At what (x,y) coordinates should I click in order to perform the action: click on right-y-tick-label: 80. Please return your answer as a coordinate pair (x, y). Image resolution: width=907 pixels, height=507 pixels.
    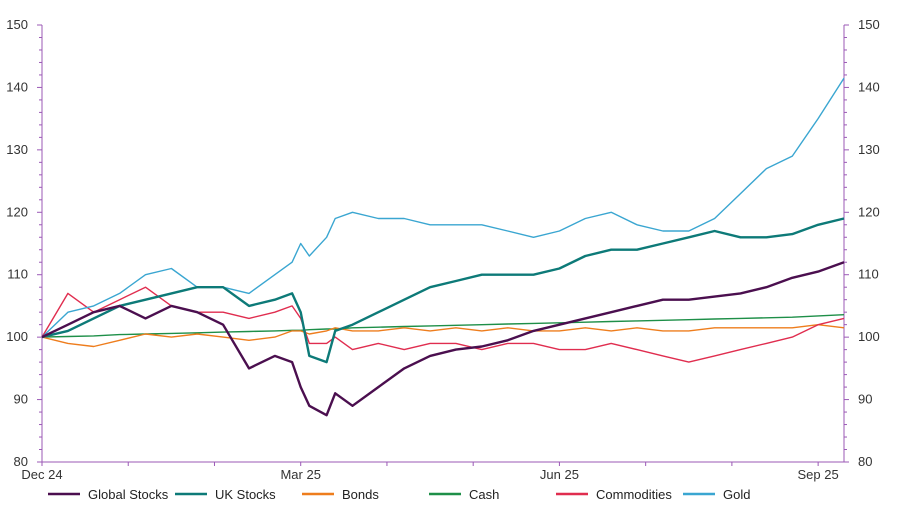
    Looking at the image, I should click on (865, 461).